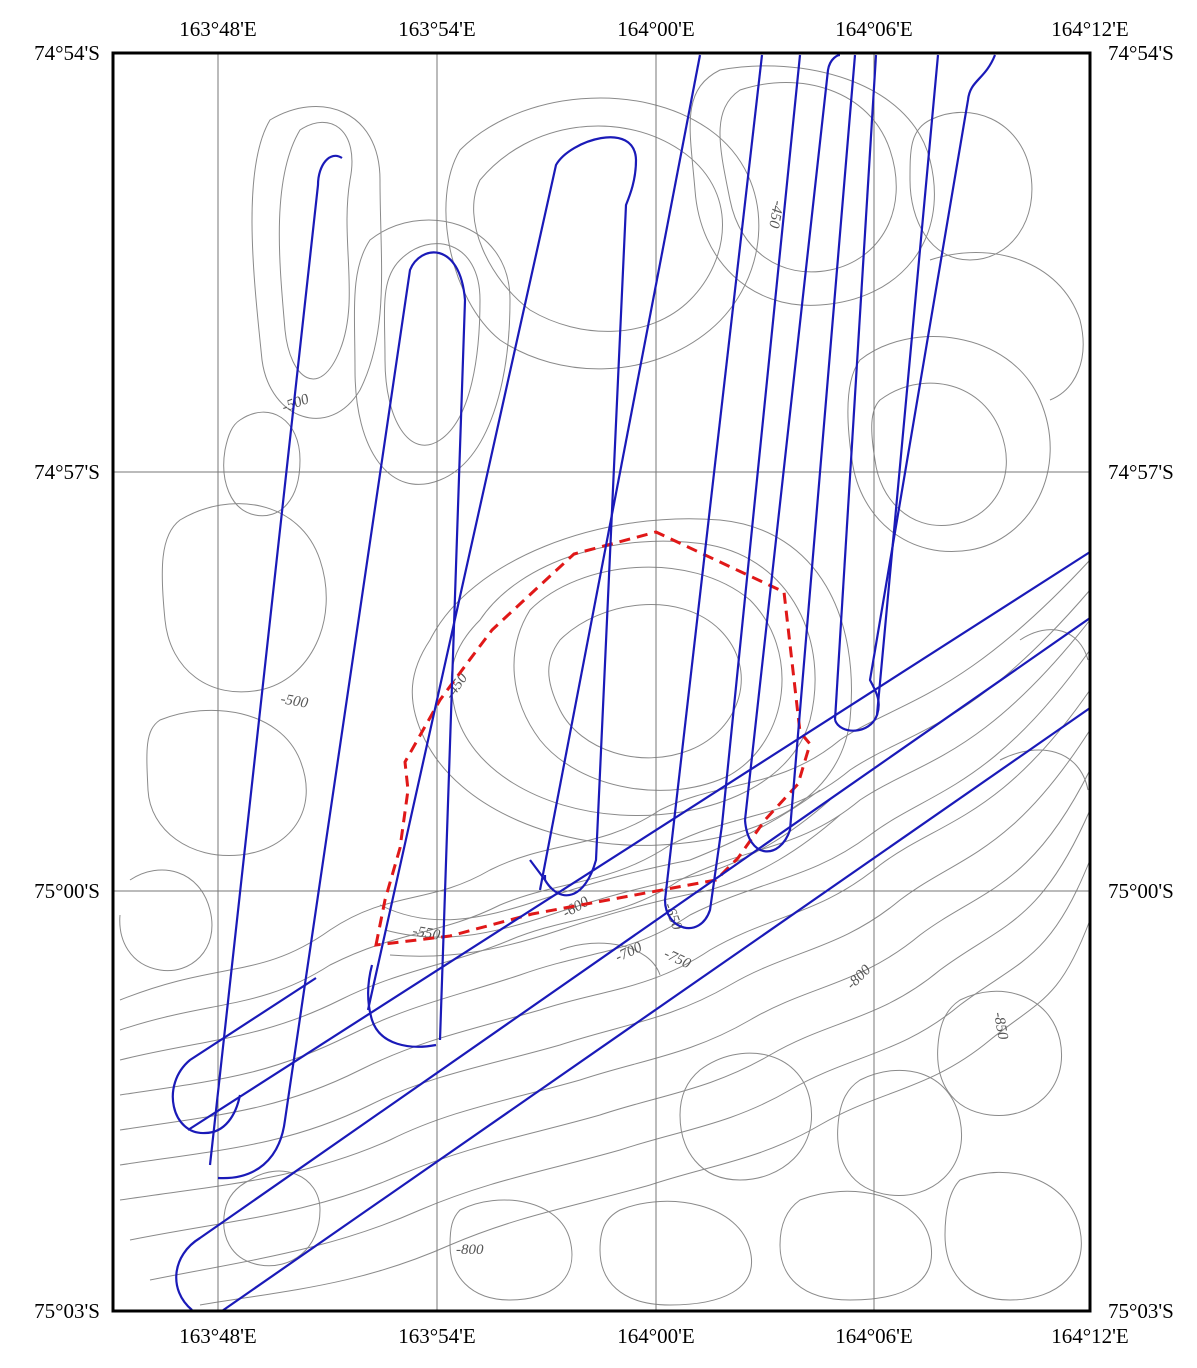 The width and height of the screenshot is (1197, 1368). Describe the element at coordinates (218, 1336) in the screenshot. I see `lon-tick-bottom: 163°48'E` at that location.